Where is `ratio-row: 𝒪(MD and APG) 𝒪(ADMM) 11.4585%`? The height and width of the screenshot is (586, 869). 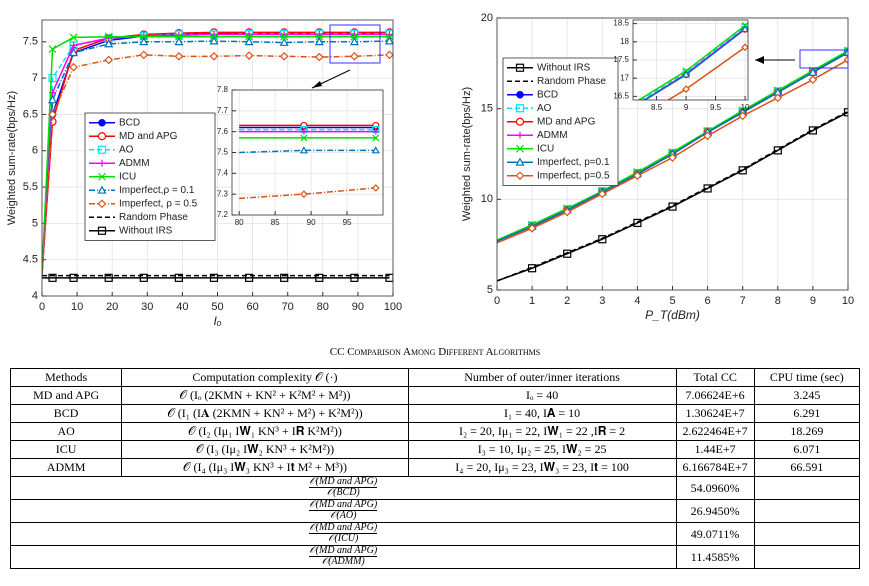 ratio-row: 𝒪(MD and APG) 𝒪(ADMM) 11.4585% is located at coordinates (435, 557).